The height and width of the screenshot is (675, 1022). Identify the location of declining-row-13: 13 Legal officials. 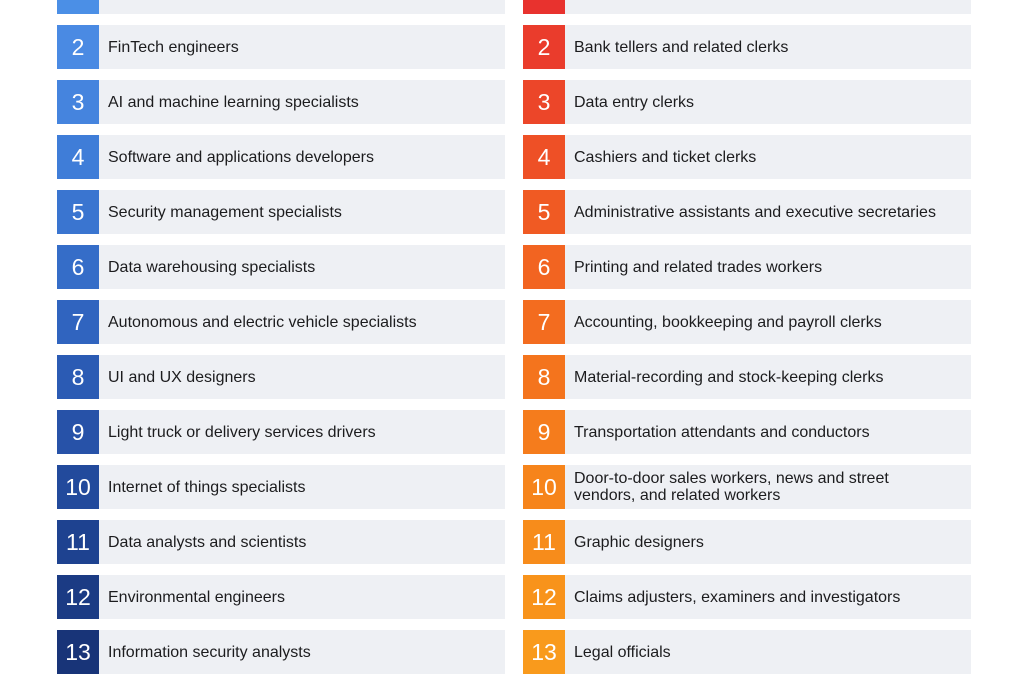
(747, 652).